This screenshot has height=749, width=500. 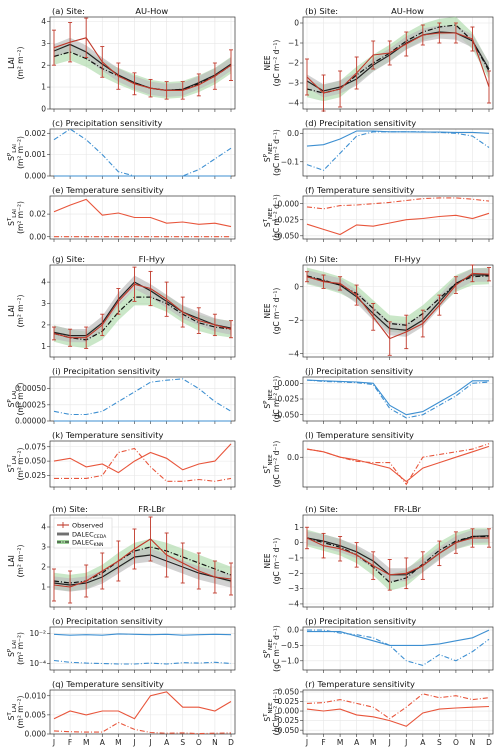 I want to click on x-tick-label: N, so click(x=215, y=742).